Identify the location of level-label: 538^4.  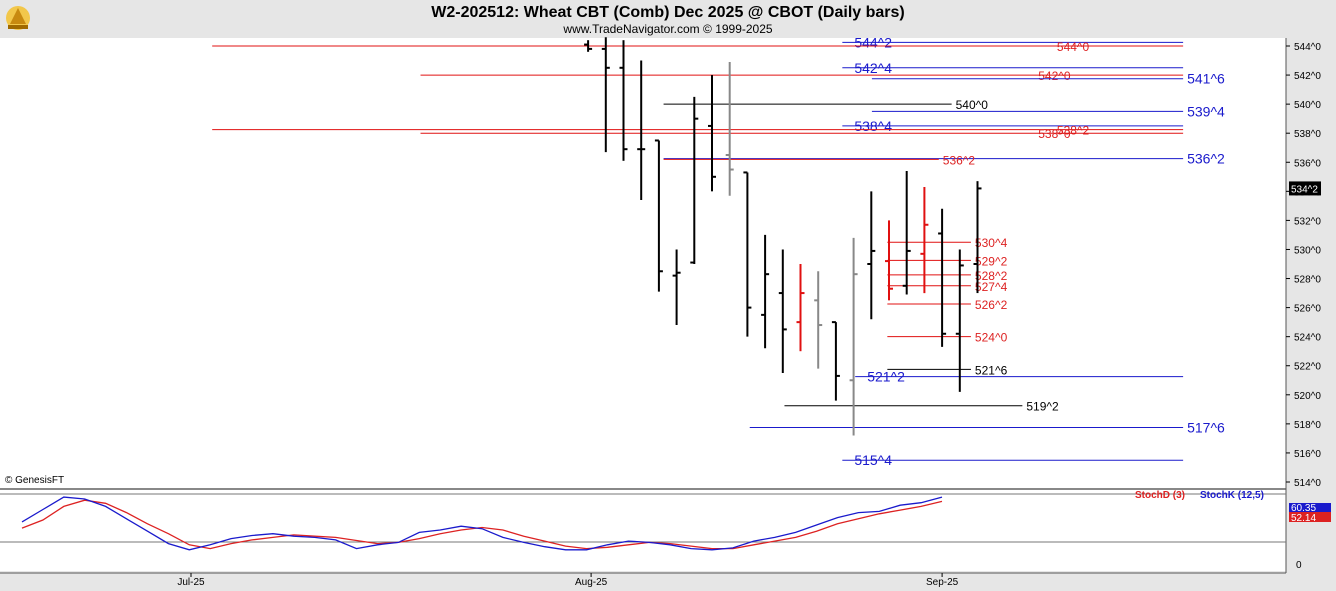
(873, 126).